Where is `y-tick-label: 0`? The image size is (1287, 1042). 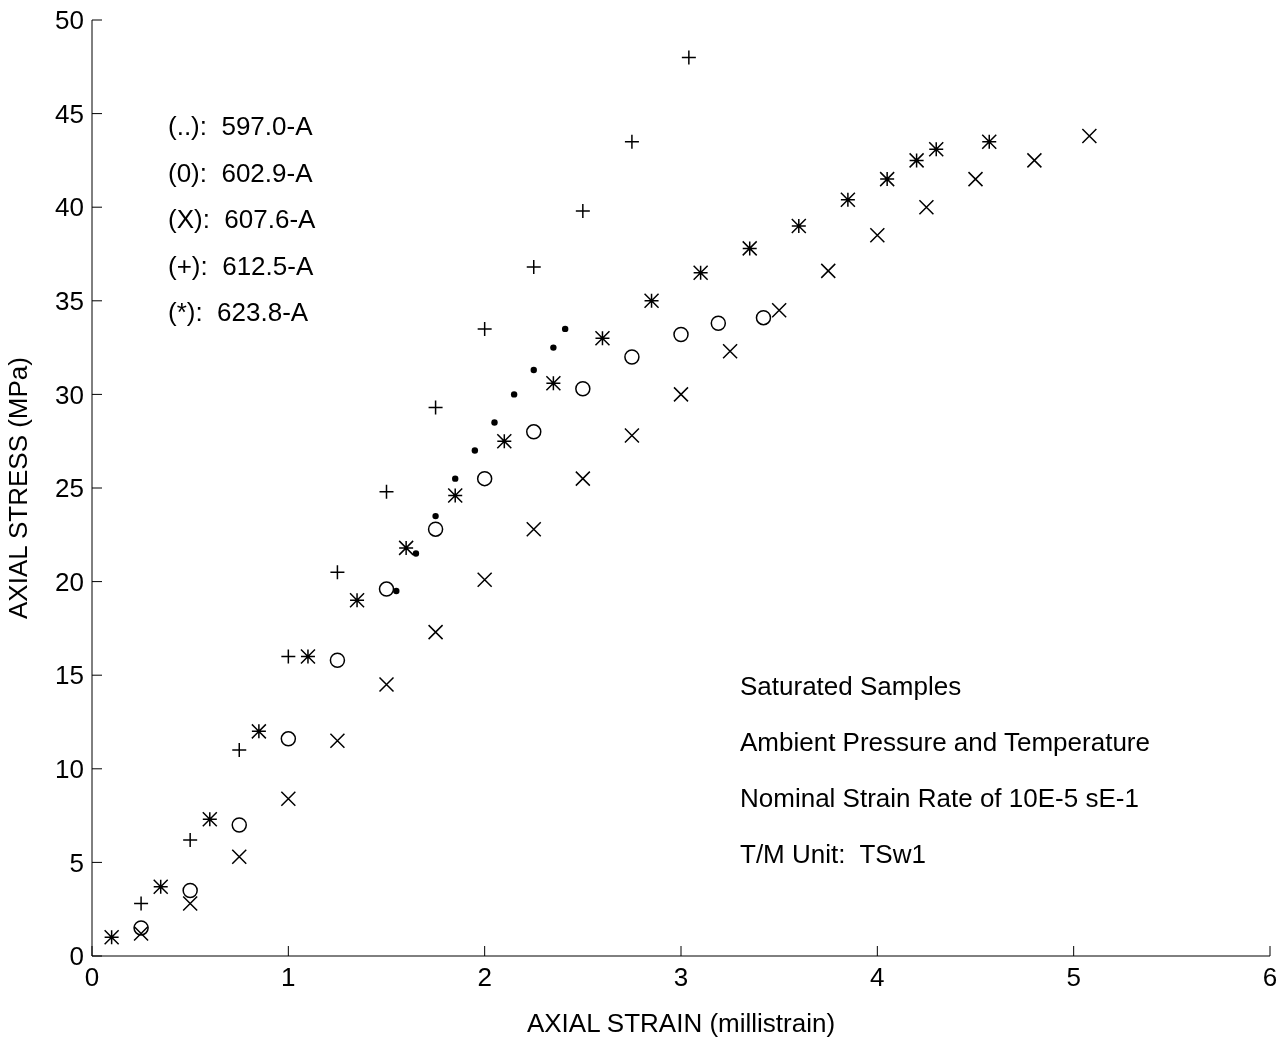 y-tick-label: 0 is located at coordinates (76, 956).